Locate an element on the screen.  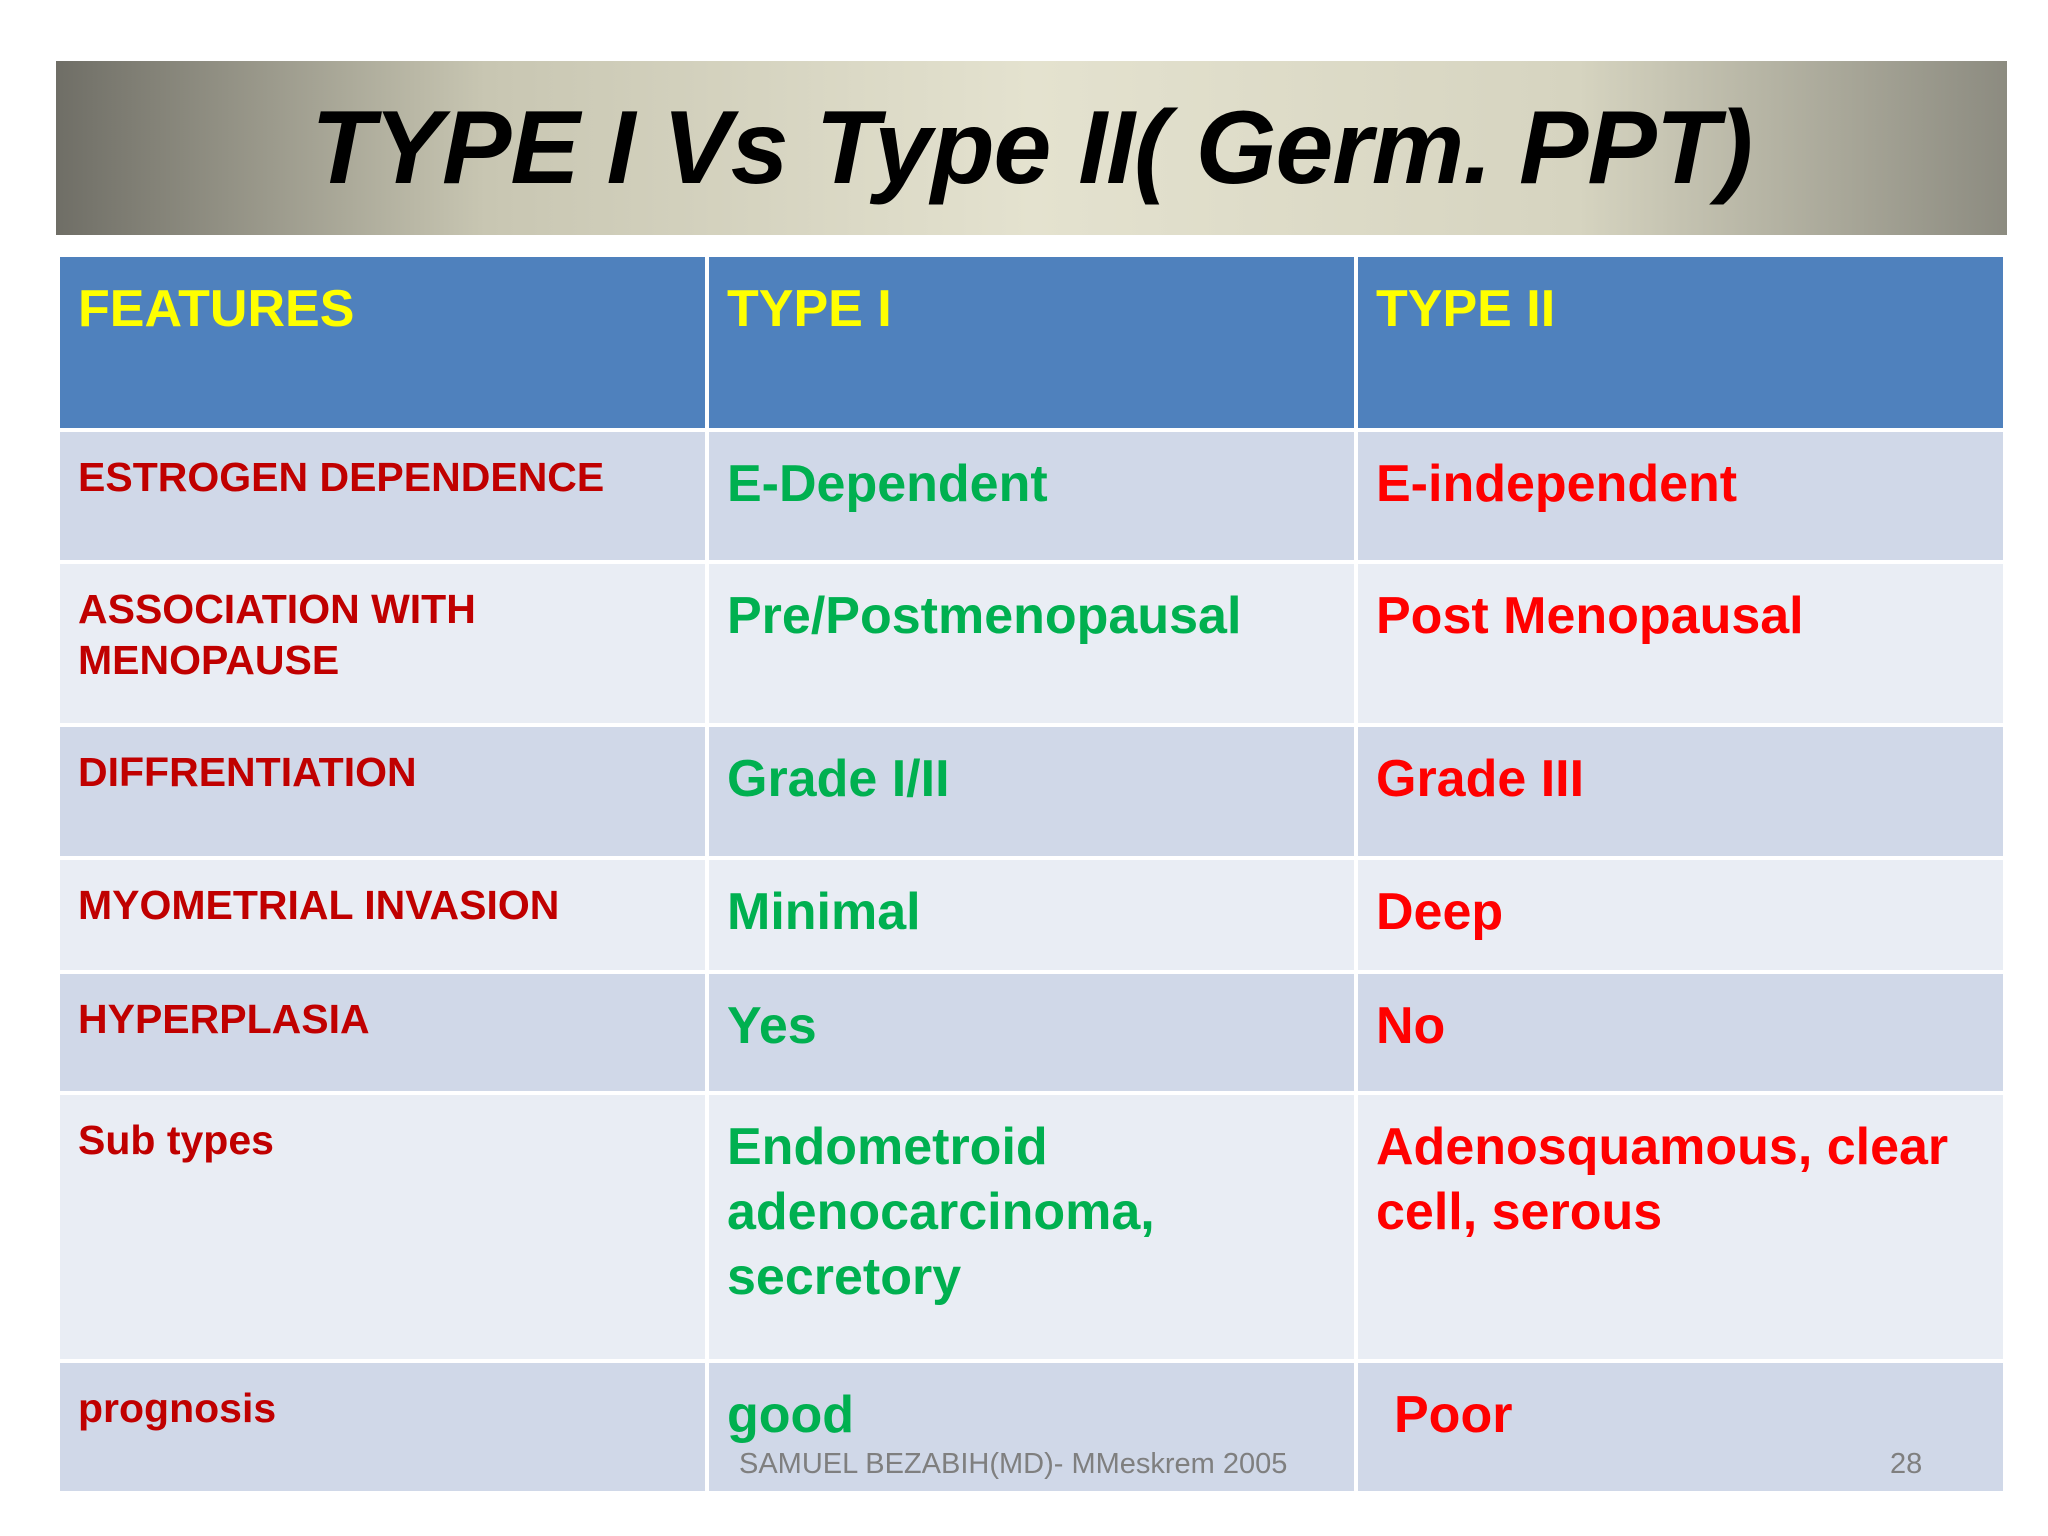
table-cell: Endometroid adenocarcinoma, secretory is located at coordinates (1031, 1227).